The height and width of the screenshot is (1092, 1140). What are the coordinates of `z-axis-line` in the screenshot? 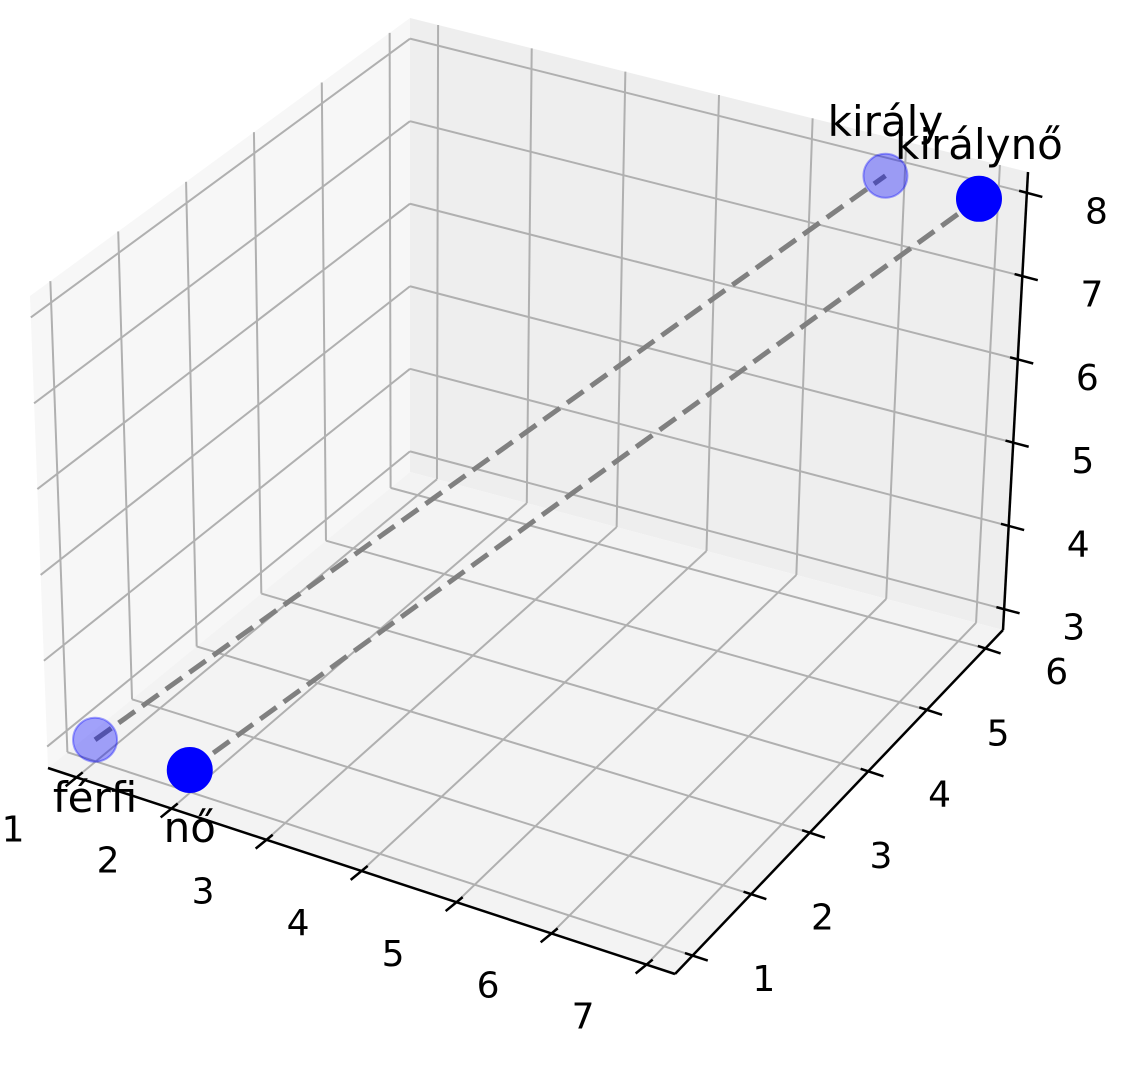 It's located at (1015, 401).